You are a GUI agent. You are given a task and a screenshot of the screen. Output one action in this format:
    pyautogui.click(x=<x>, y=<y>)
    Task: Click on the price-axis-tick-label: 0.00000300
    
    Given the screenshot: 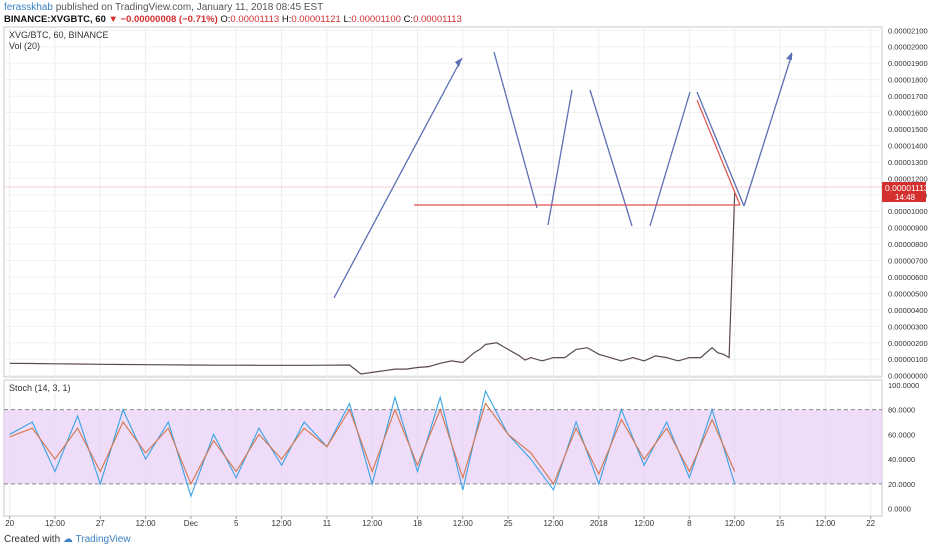 What is the action you would take?
    pyautogui.click(x=908, y=326)
    